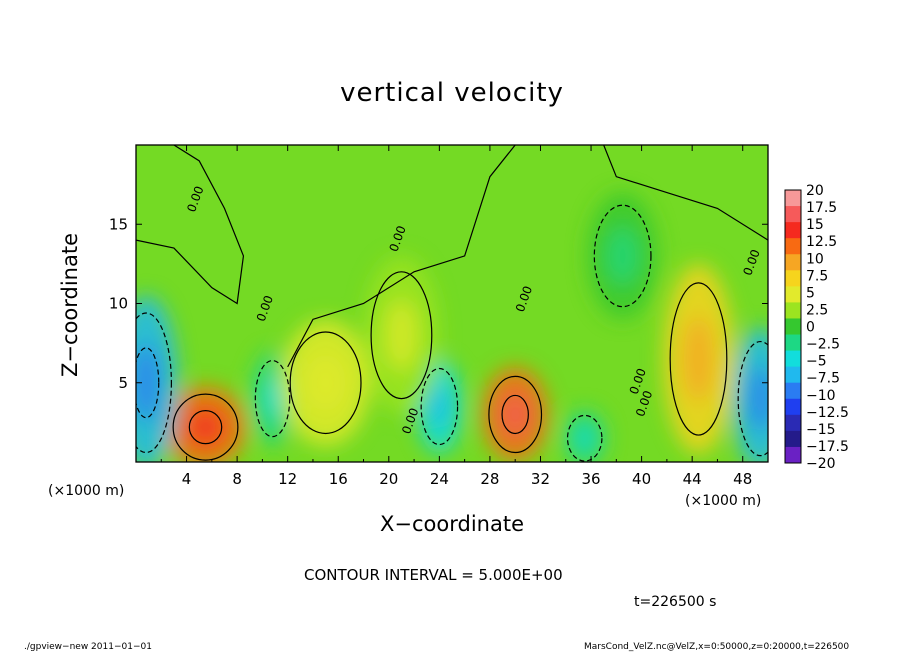  I want to click on colorbar-label: 5, so click(810, 293).